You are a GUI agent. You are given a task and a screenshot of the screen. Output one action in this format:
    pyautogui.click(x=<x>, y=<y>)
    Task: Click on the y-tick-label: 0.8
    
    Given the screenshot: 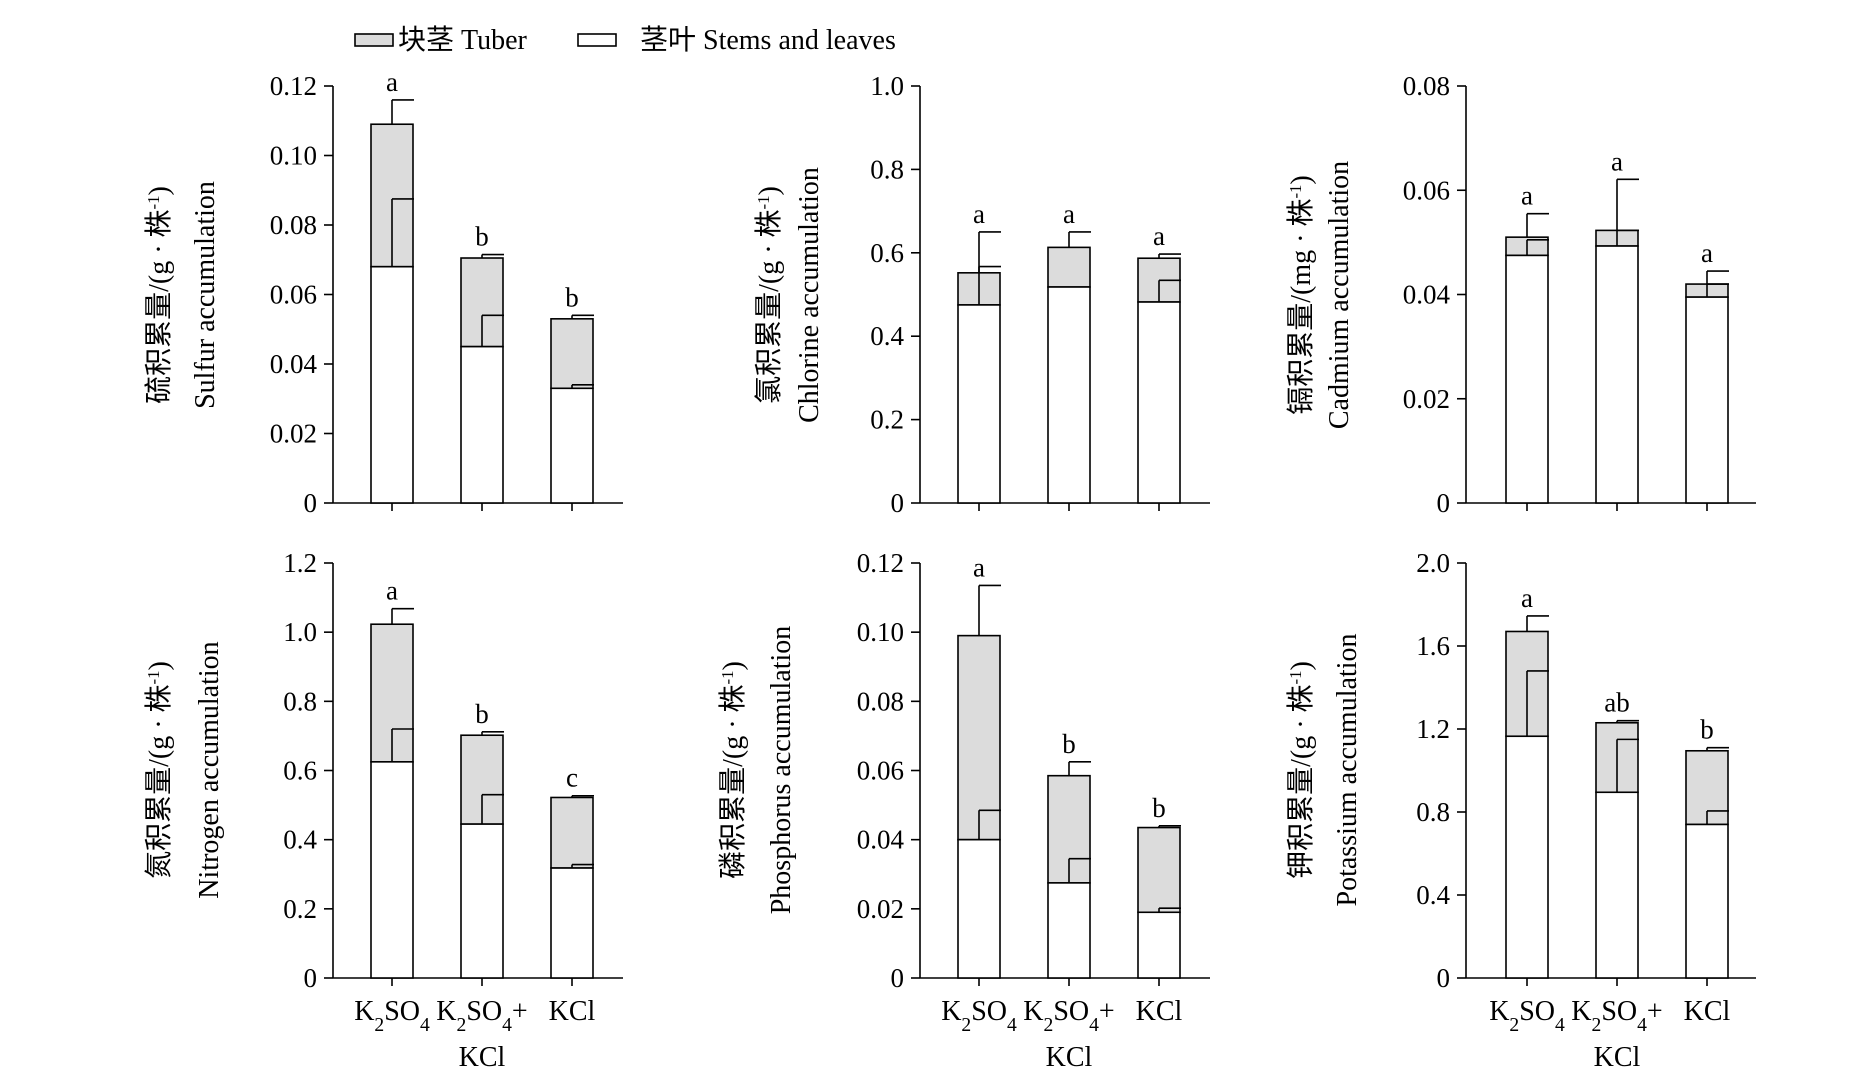 What is the action you would take?
    pyautogui.click(x=887, y=169)
    